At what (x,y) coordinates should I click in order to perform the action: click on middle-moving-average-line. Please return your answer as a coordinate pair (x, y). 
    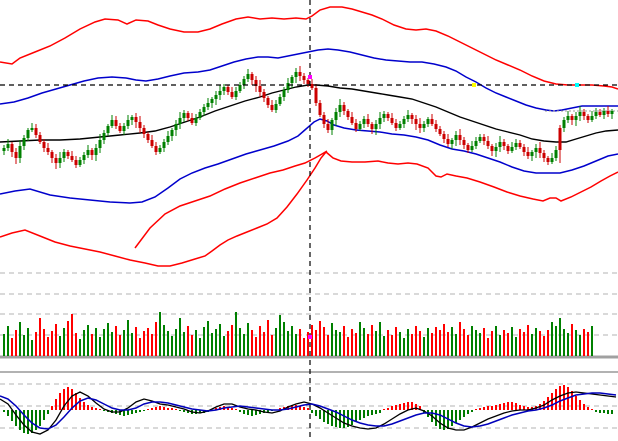
    Looking at the image, I should click on (309, 113).